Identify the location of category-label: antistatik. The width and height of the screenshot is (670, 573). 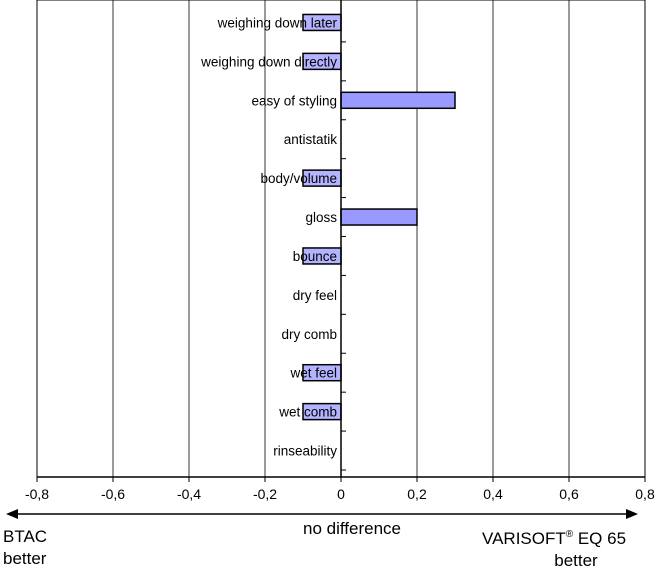
(311, 139).